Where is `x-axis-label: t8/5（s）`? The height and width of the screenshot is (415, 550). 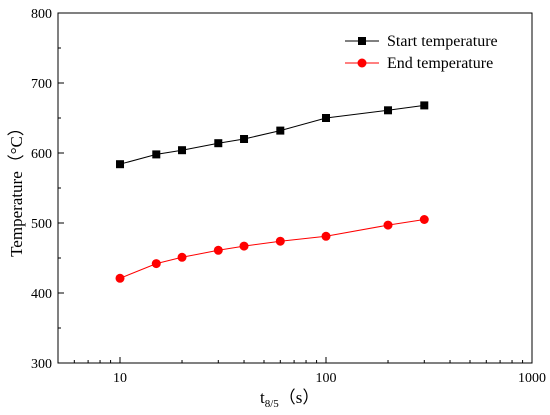 x-axis-label: t8/5（s） is located at coordinates (289, 399).